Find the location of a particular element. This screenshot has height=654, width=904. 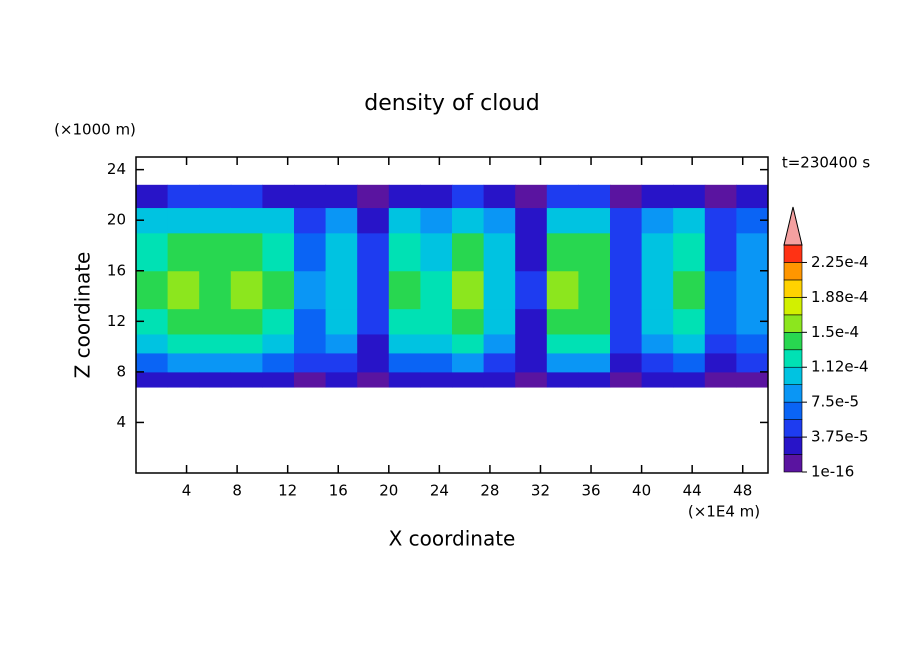

x-tick-label: 40 is located at coordinates (641, 491).